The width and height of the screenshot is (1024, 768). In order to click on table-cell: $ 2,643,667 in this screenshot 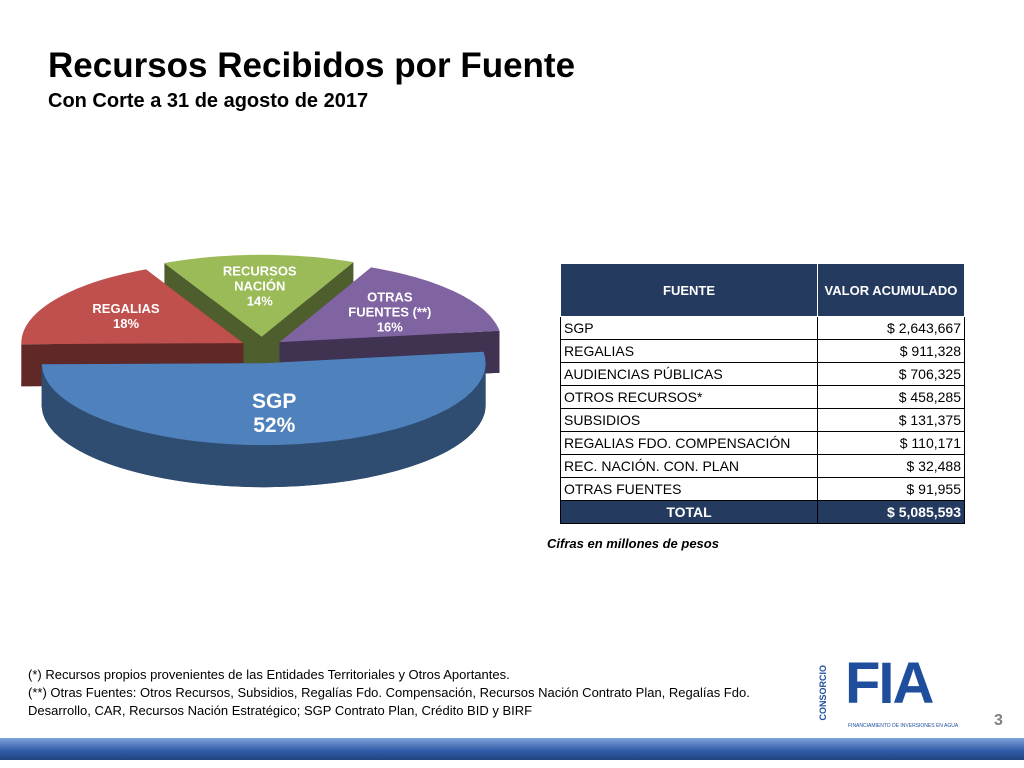, I will do `click(891, 328)`.